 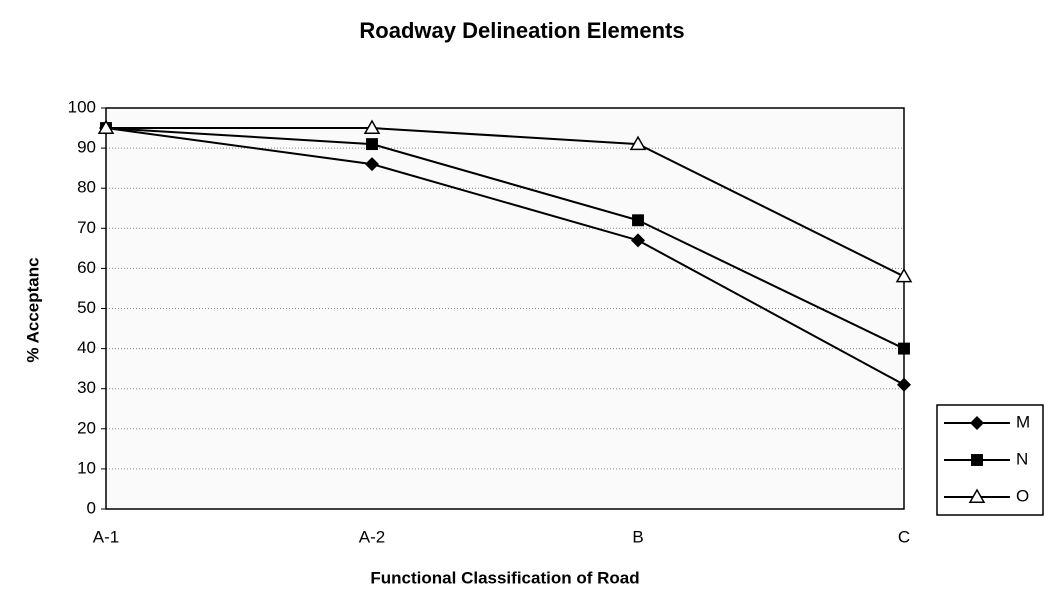 What do you see at coordinates (1022, 495) in the screenshot?
I see `legend-label: O` at bounding box center [1022, 495].